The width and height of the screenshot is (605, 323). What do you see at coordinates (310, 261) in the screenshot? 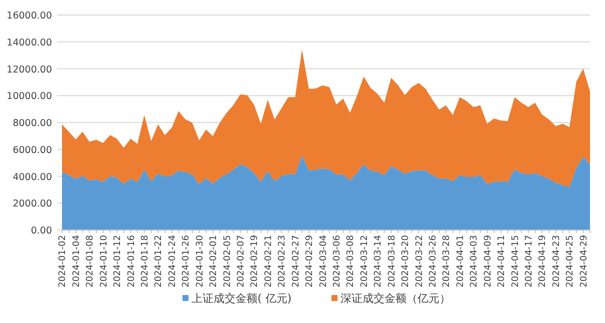
I see `x-tick-label: 2024-02-29` at bounding box center [310, 261].